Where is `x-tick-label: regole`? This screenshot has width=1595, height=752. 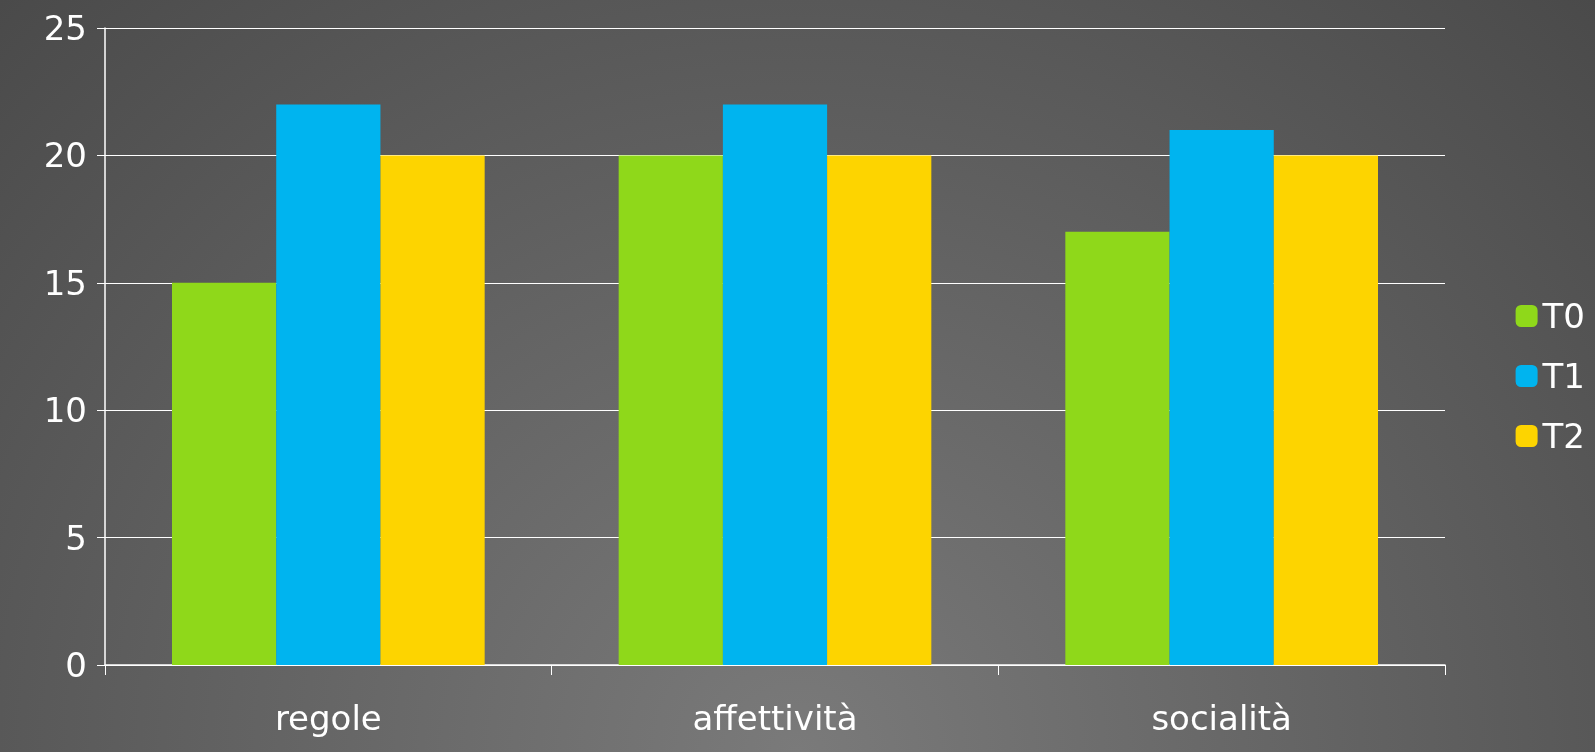 x-tick-label: regole is located at coordinates (328, 718).